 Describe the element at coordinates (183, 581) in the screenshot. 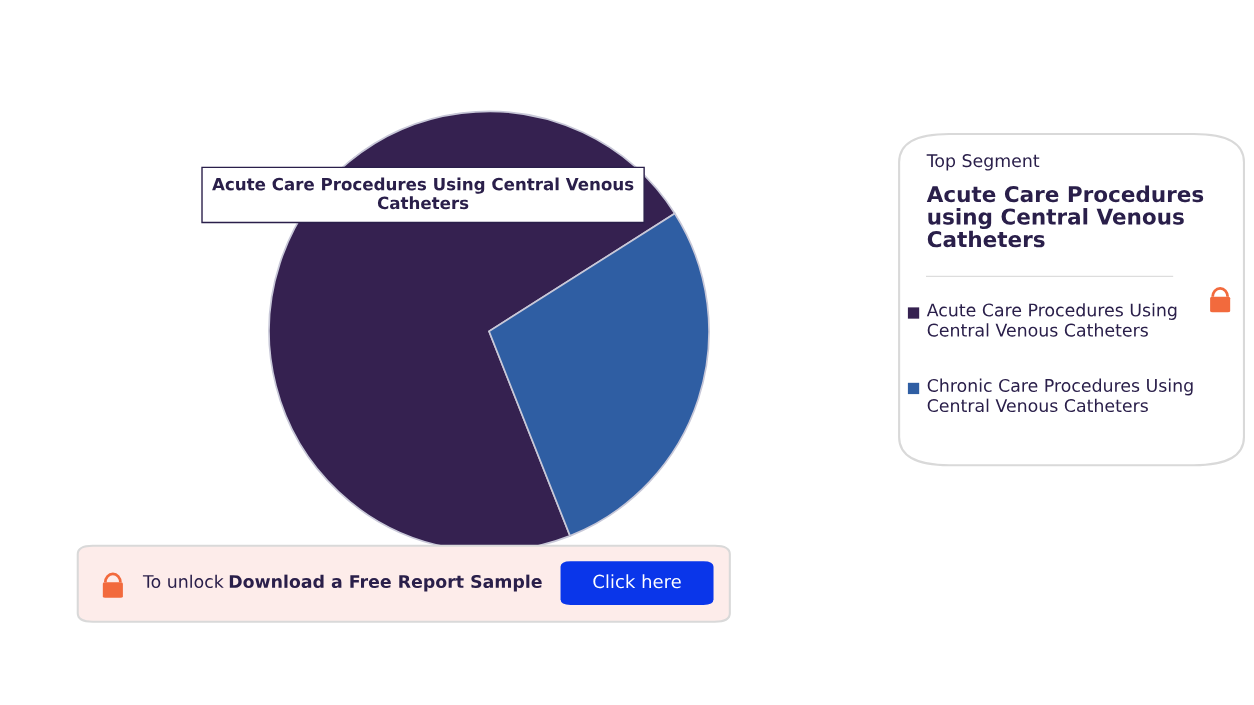

I see `text: To unlock` at that location.